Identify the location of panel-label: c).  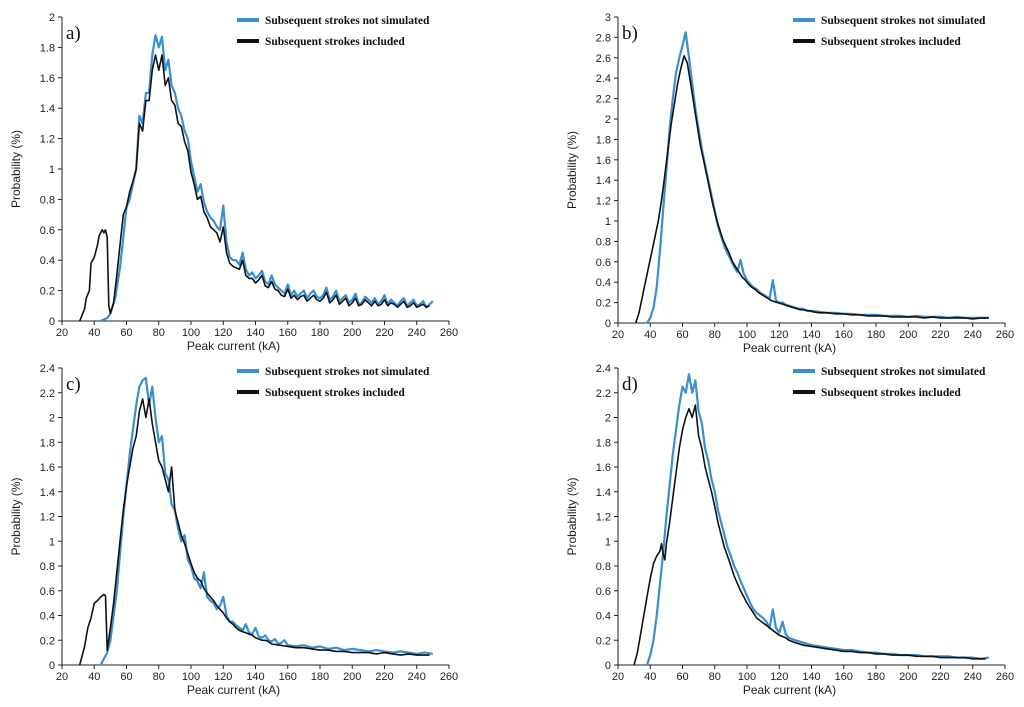
(73, 384).